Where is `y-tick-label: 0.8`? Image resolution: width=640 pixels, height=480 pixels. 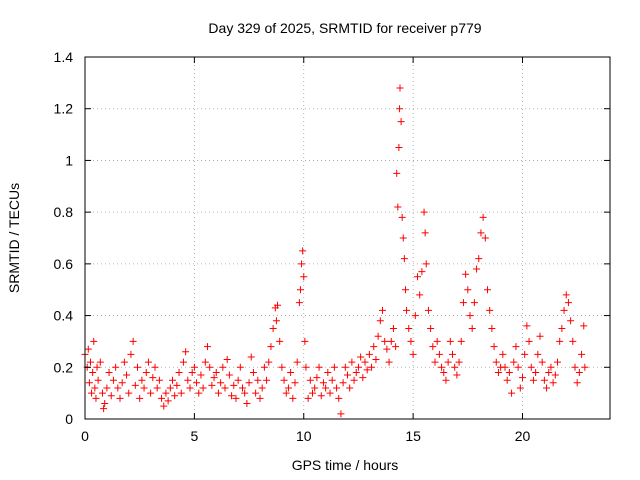 y-tick-label: 0.8 is located at coordinates (64, 212).